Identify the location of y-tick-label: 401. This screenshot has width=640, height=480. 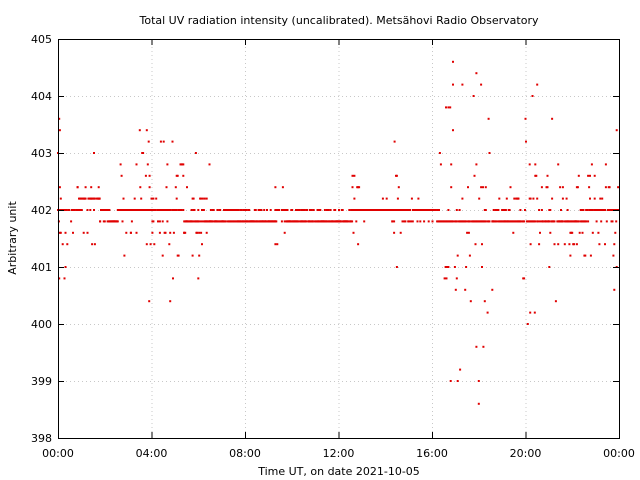
(41, 267).